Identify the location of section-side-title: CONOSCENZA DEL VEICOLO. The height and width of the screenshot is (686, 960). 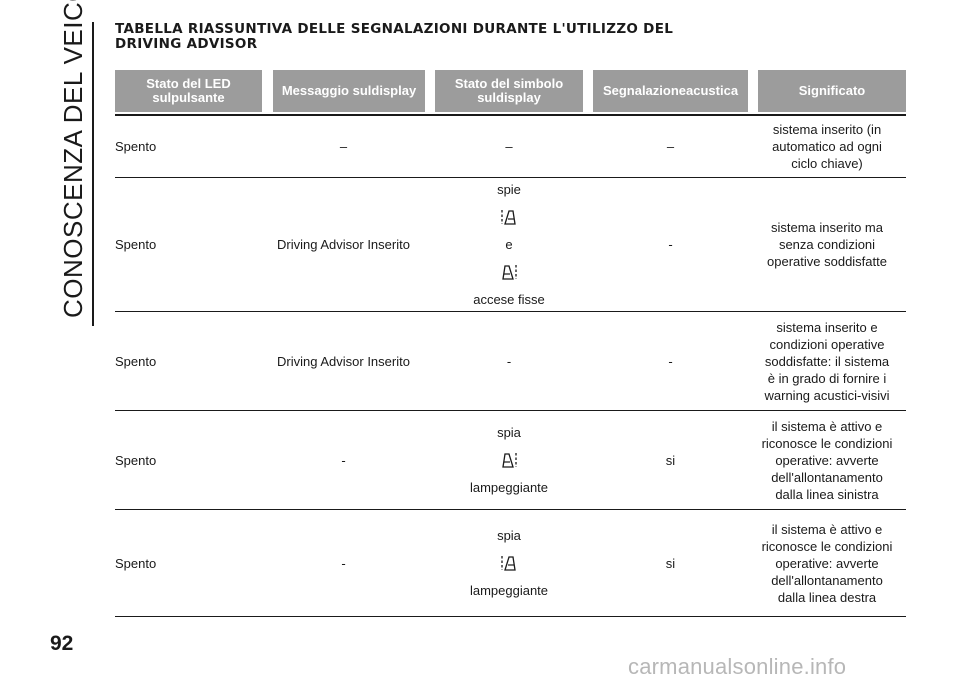
(73, 159).